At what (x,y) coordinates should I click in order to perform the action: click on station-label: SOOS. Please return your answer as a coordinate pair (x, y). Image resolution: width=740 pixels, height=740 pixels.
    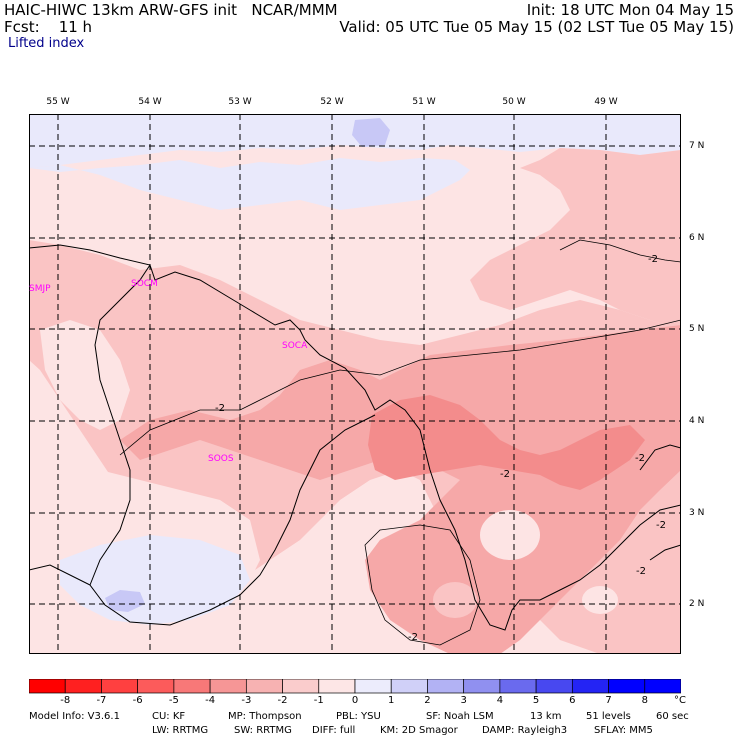
    Looking at the image, I should click on (221, 459).